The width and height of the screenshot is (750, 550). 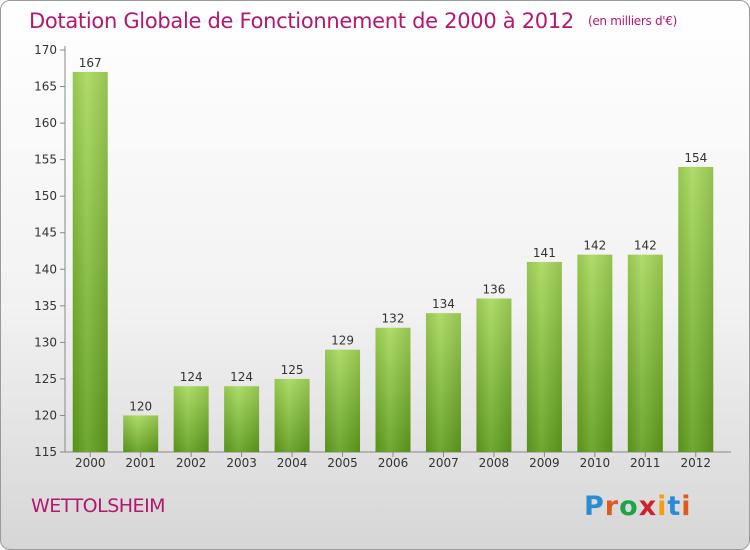 I want to click on bar-value-label: 141, so click(x=544, y=253).